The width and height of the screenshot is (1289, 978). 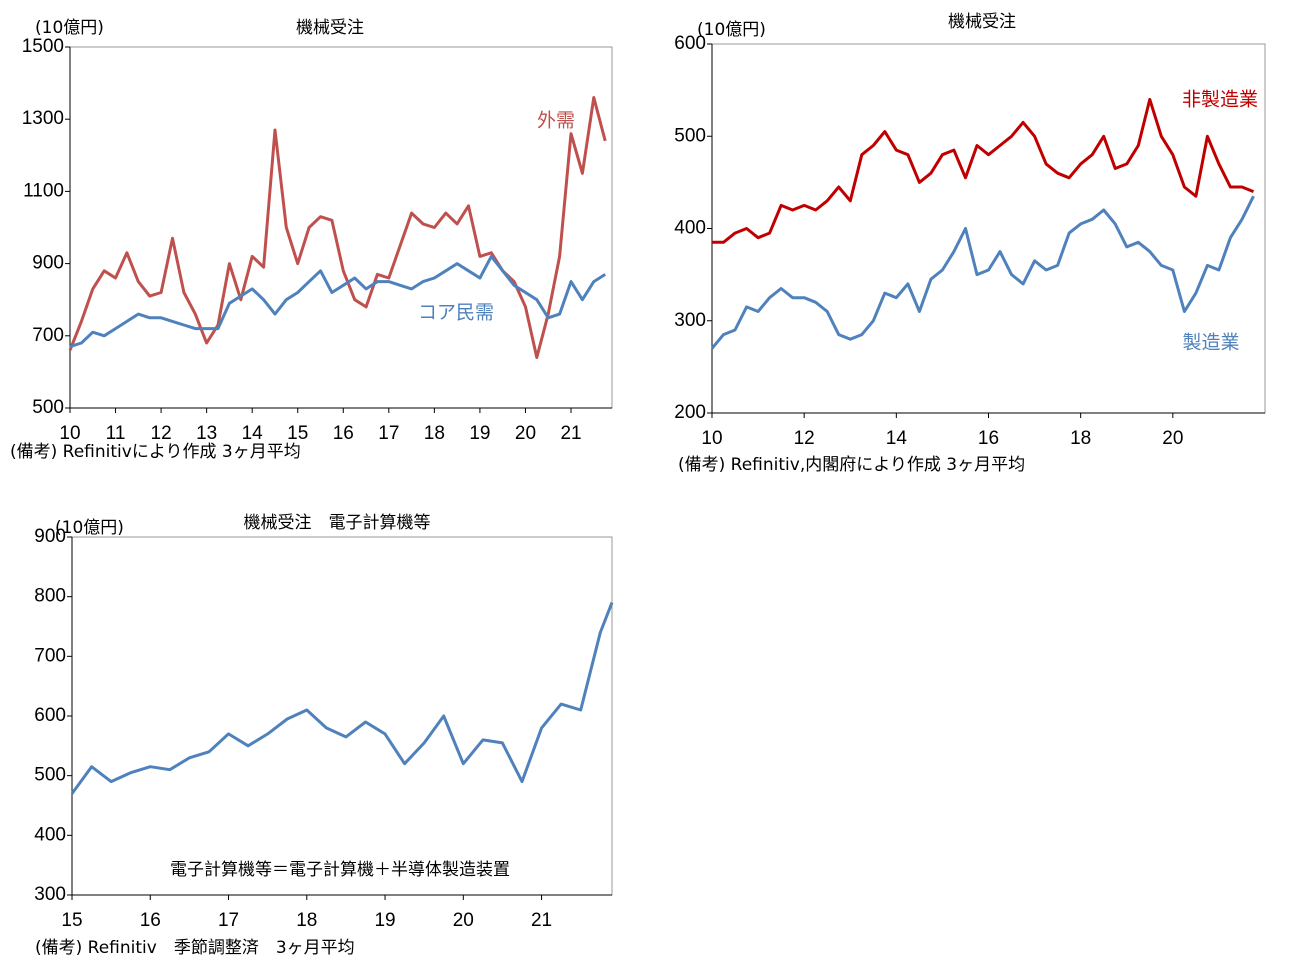 I want to click on footnote: (備考) Refinitivにより作成 3ヶ月平均, so click(x=155, y=452).